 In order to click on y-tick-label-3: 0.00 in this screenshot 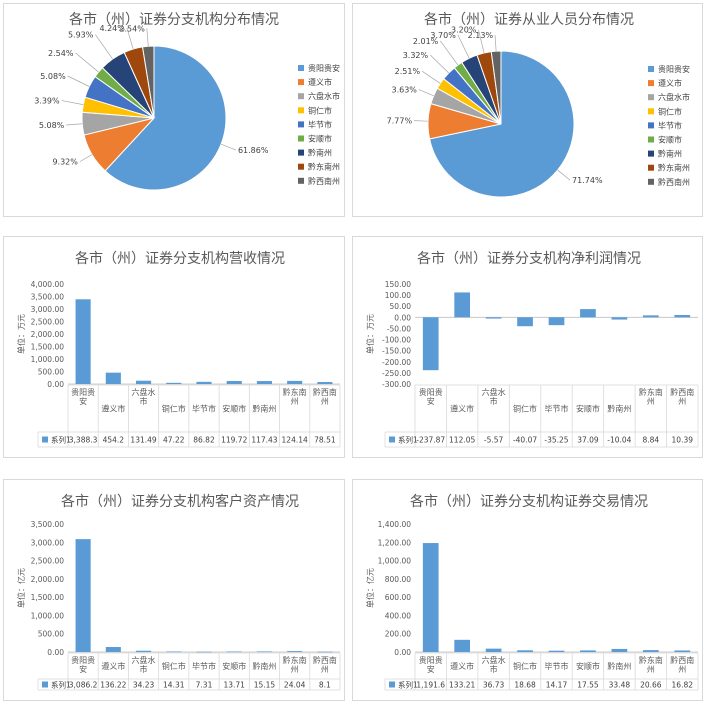, I will do `click(402, 317)`.